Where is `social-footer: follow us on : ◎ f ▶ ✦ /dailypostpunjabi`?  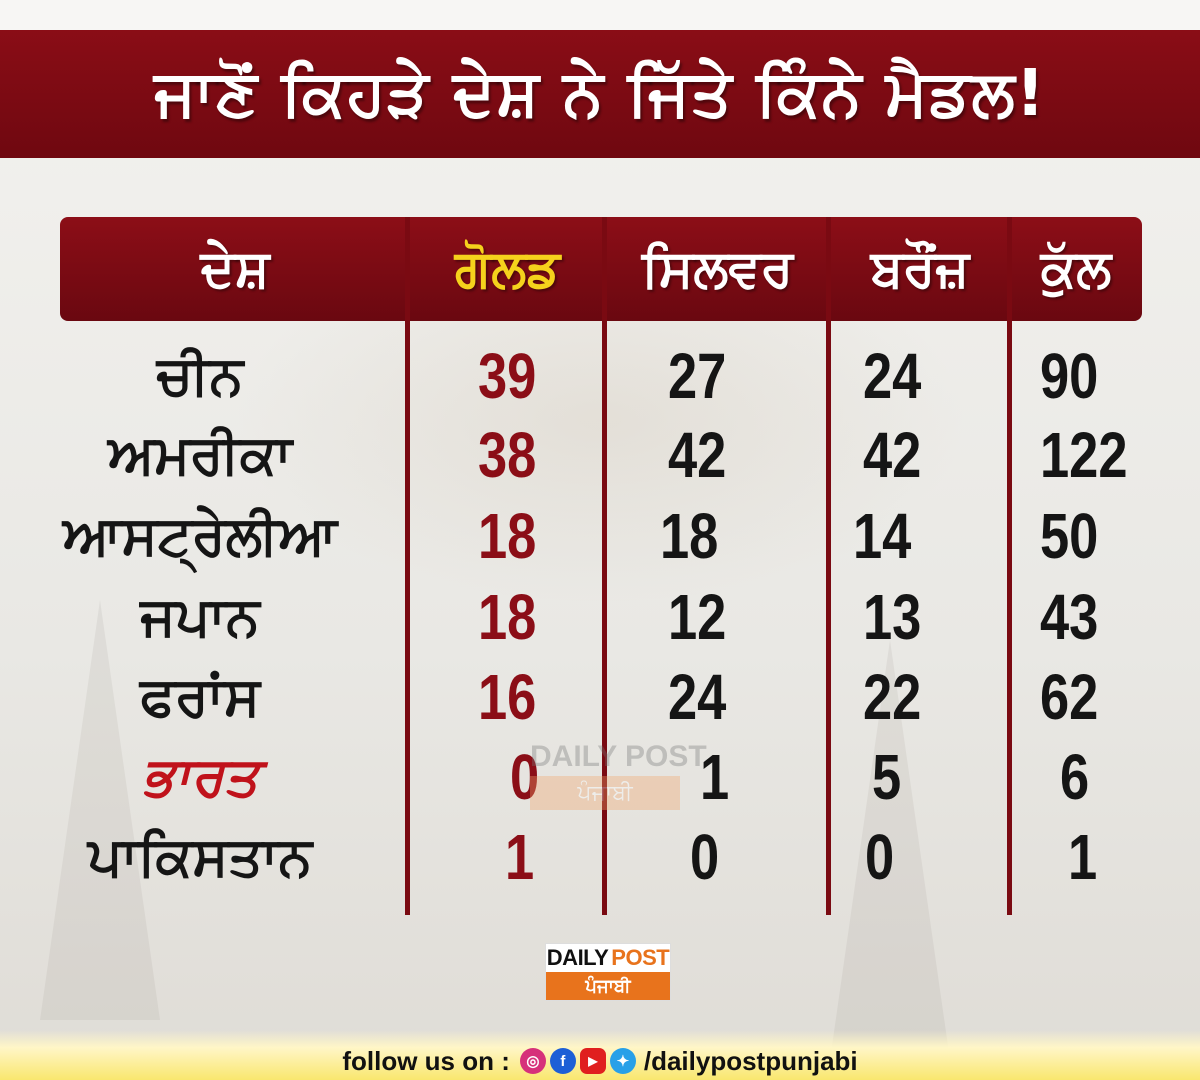 social-footer: follow us on : ◎ f ▶ ✦ /dailypostpunjabi is located at coordinates (600, 1061).